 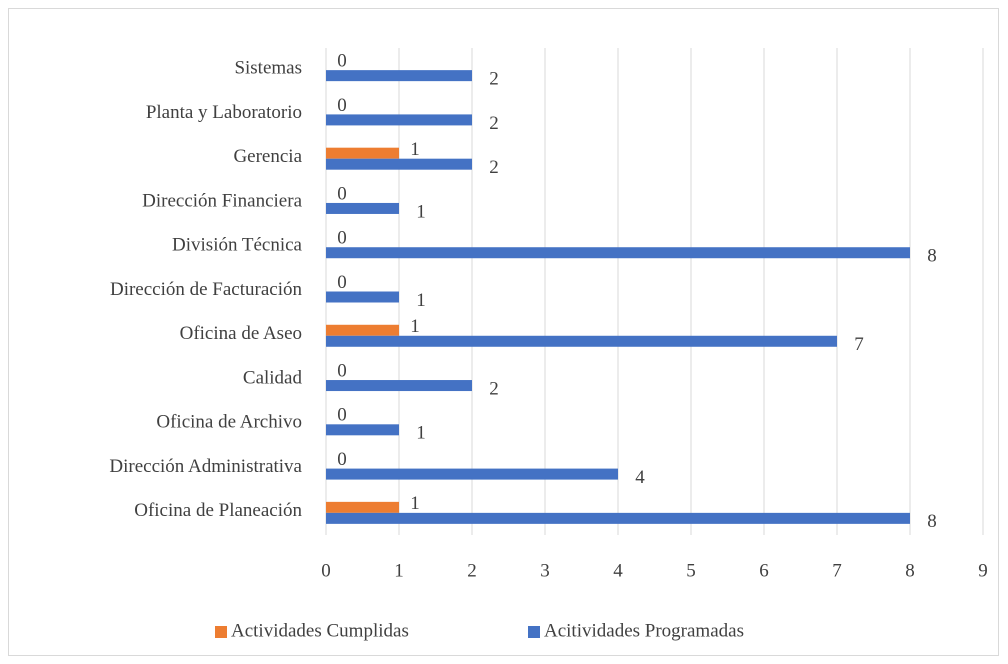 I want to click on x-tick-label: 1, so click(x=399, y=570).